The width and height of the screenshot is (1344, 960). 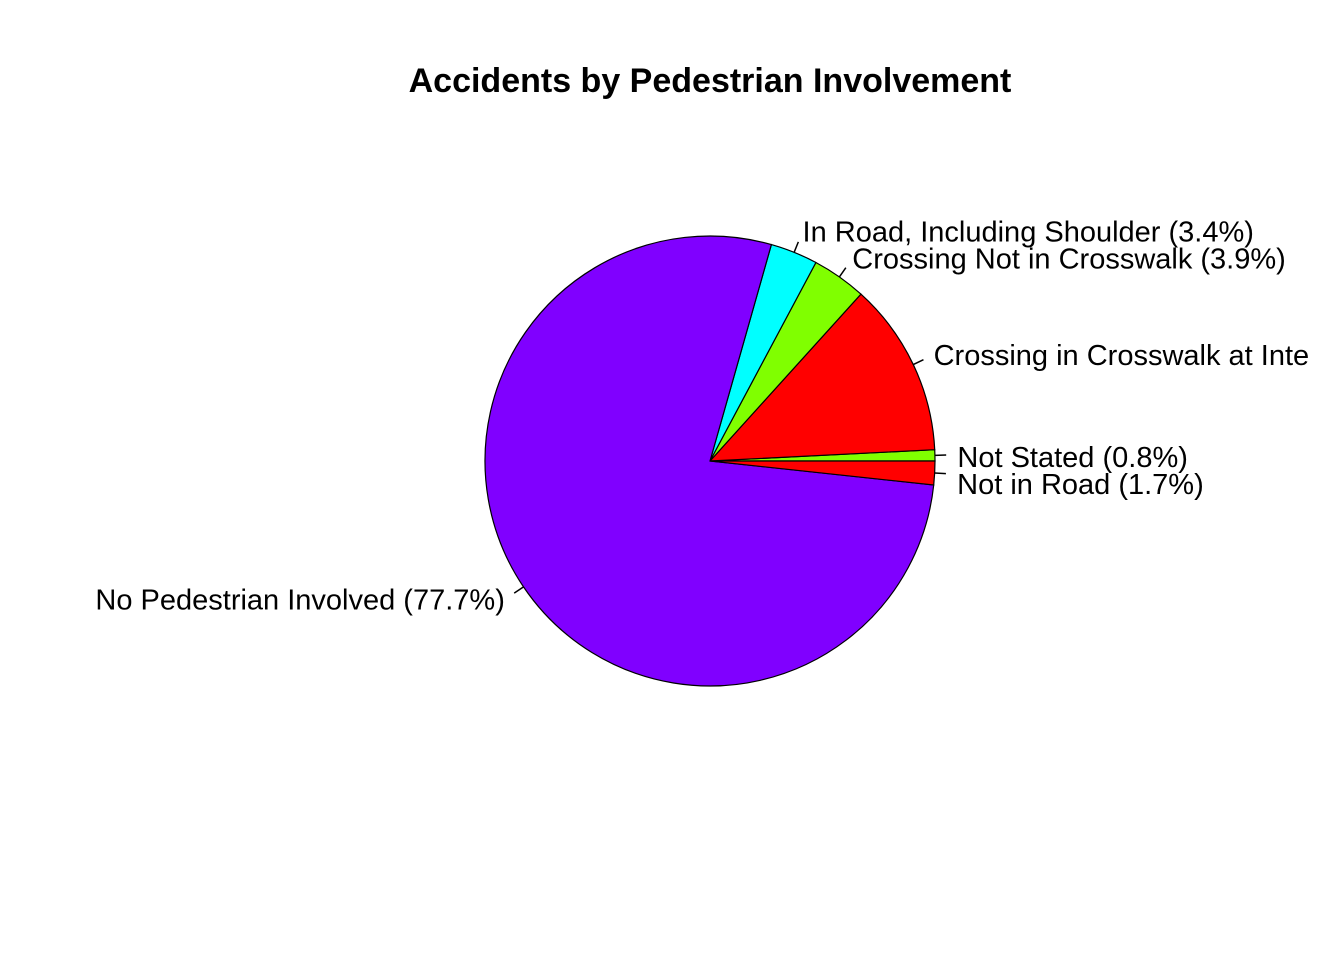 I want to click on pie-slice, so click(x=822, y=377).